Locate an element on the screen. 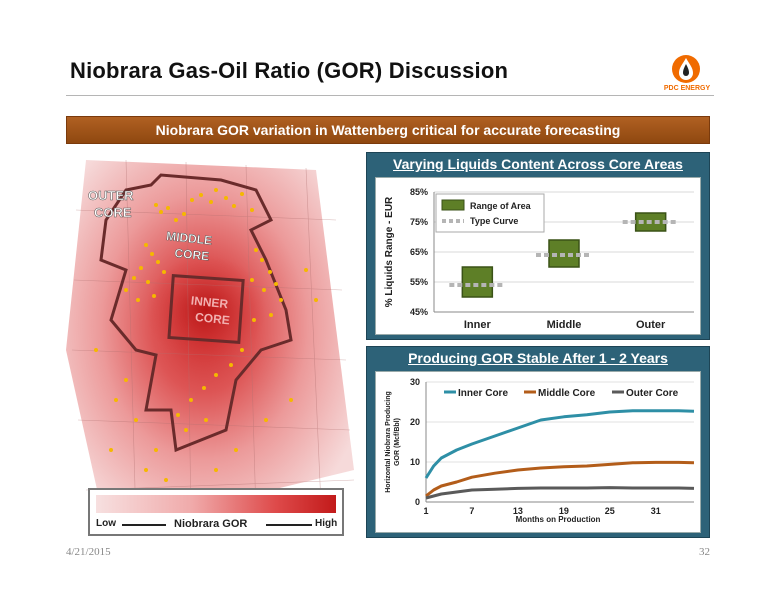 The width and height of the screenshot is (776, 600). y-axis-label-line: Horizontal Niobrara Producing is located at coordinates (388, 442).